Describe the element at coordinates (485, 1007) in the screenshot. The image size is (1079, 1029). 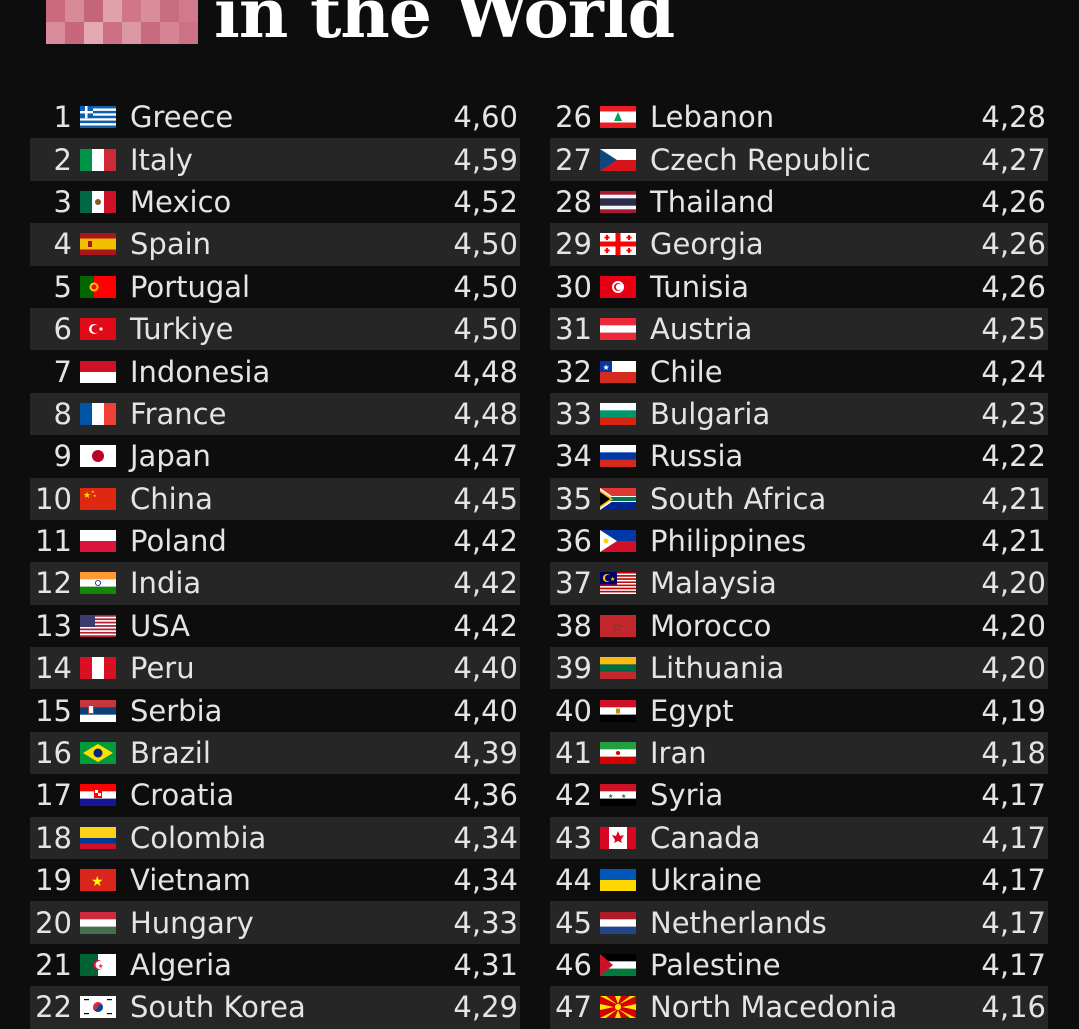
I see `score-value: 4,29` at that location.